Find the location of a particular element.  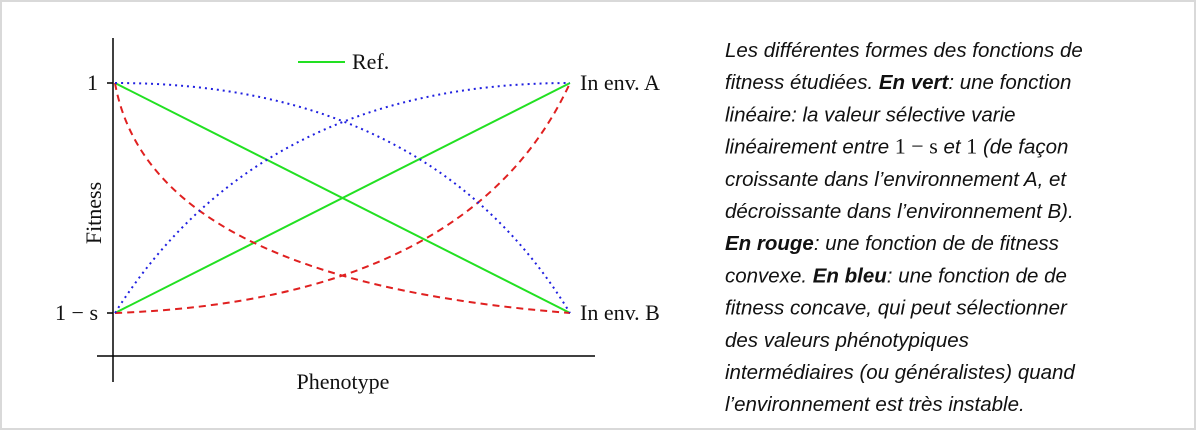

caption-text: décroissante dans l’environnement B). is located at coordinates (899, 211).